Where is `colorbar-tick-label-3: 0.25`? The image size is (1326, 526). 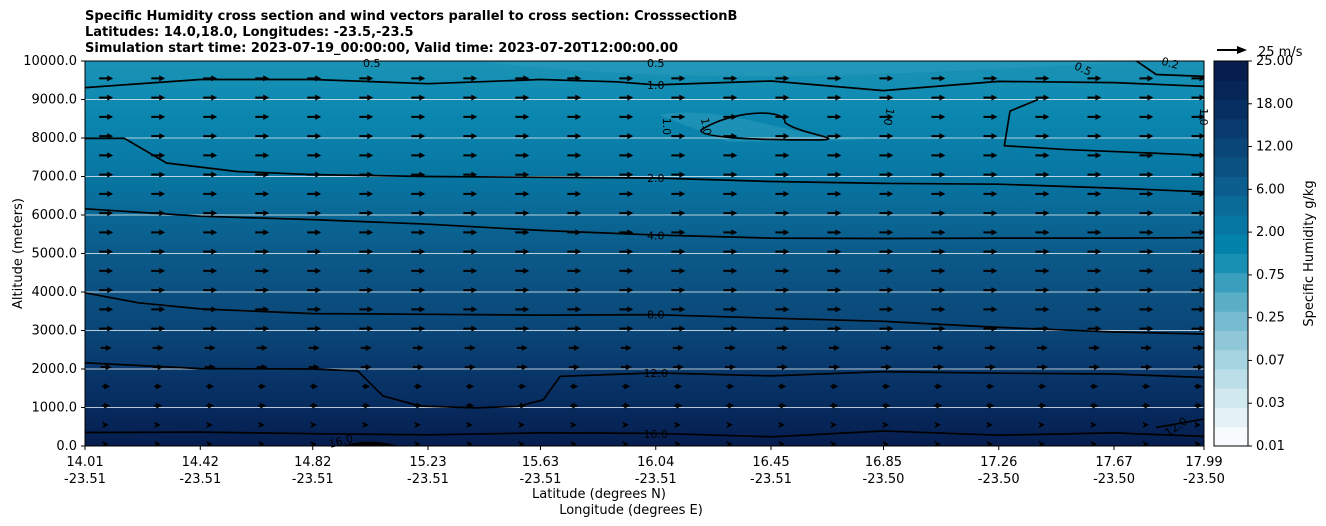
colorbar-tick-label-3: 0.25 is located at coordinates (1270, 318).